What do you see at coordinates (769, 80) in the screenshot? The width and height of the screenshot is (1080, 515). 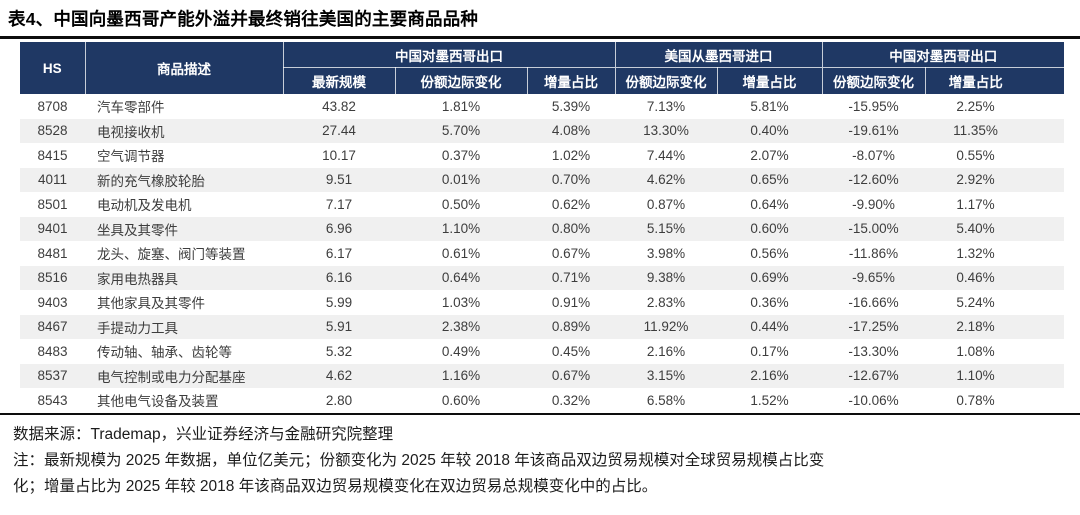 I see `subcol-increment-share-2: 增量占比` at bounding box center [769, 80].